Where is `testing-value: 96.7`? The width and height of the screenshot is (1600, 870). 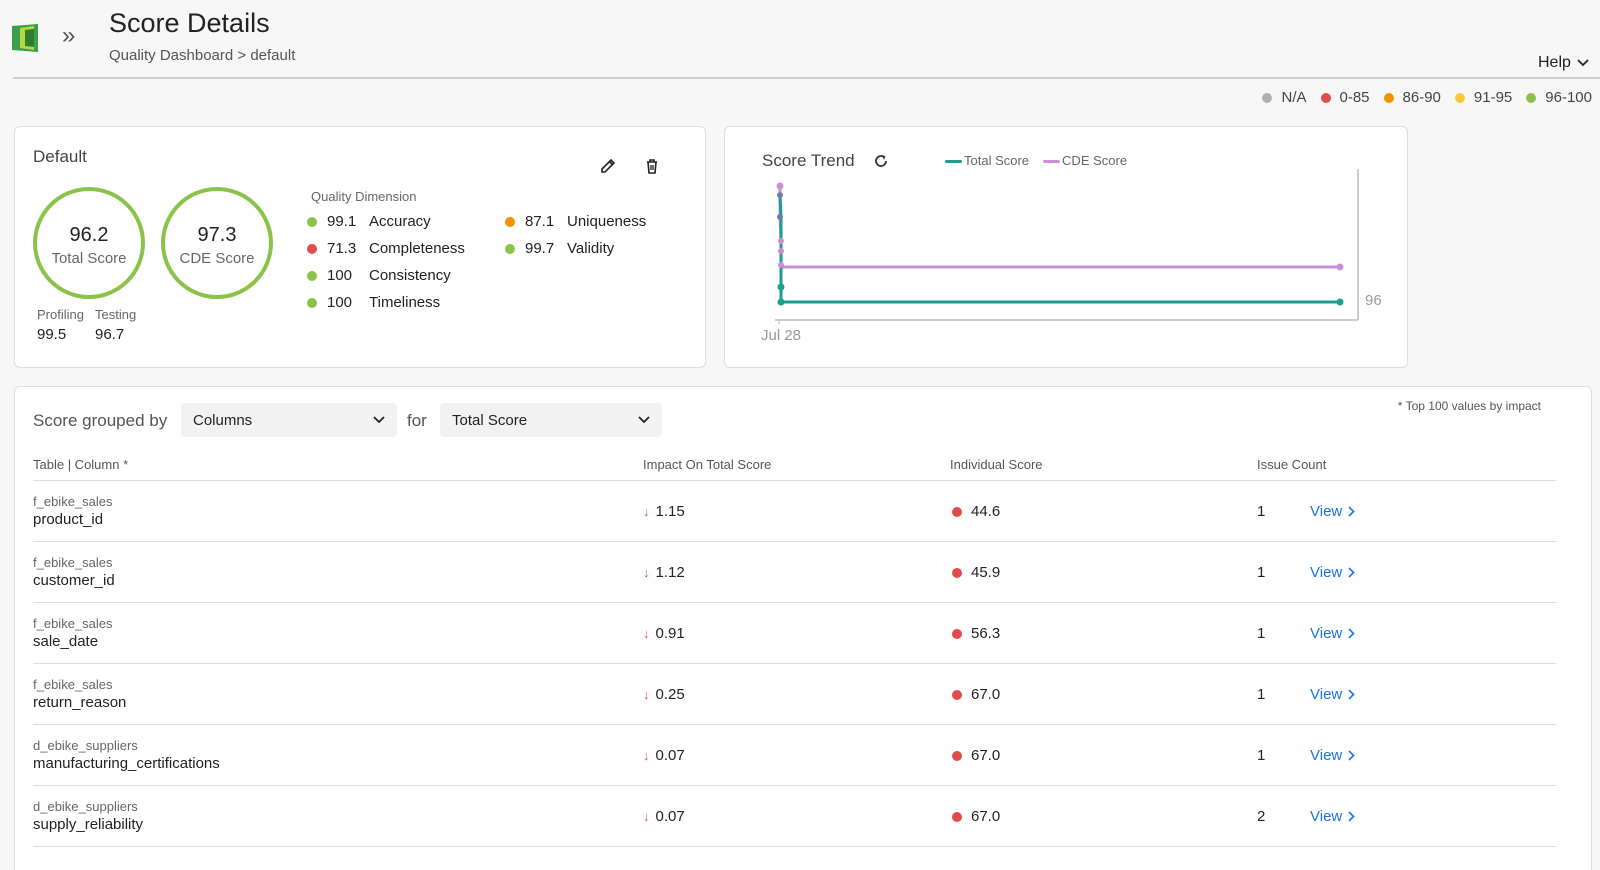
testing-value: 96.7 is located at coordinates (110, 334).